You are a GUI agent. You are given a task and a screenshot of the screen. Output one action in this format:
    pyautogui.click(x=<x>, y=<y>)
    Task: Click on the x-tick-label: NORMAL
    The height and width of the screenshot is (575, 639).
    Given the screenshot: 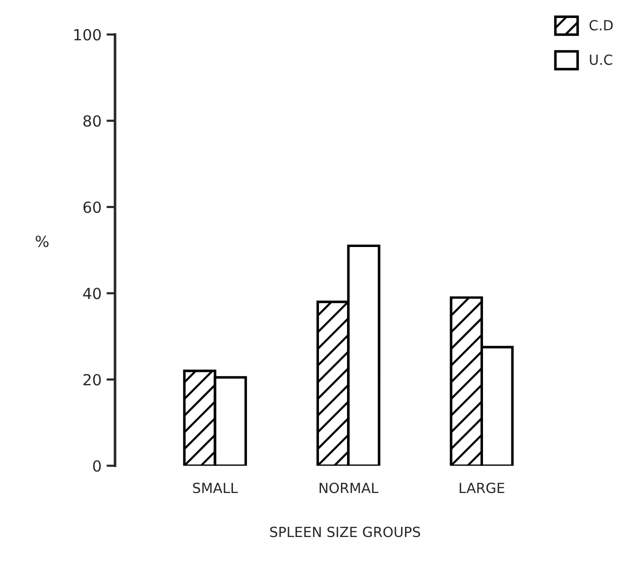 What is the action you would take?
    pyautogui.click(x=349, y=488)
    